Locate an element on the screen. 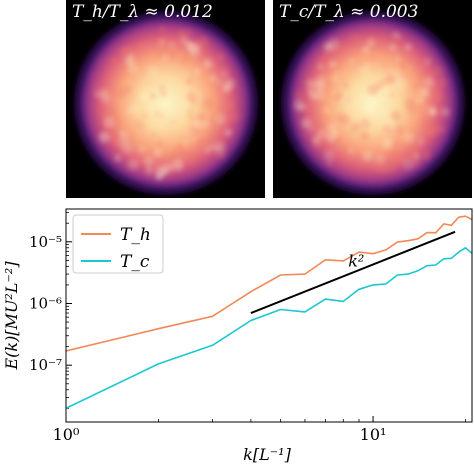 This screenshot has width=474, height=466. x-axis-label: k[L⁻¹] is located at coordinates (267, 454).